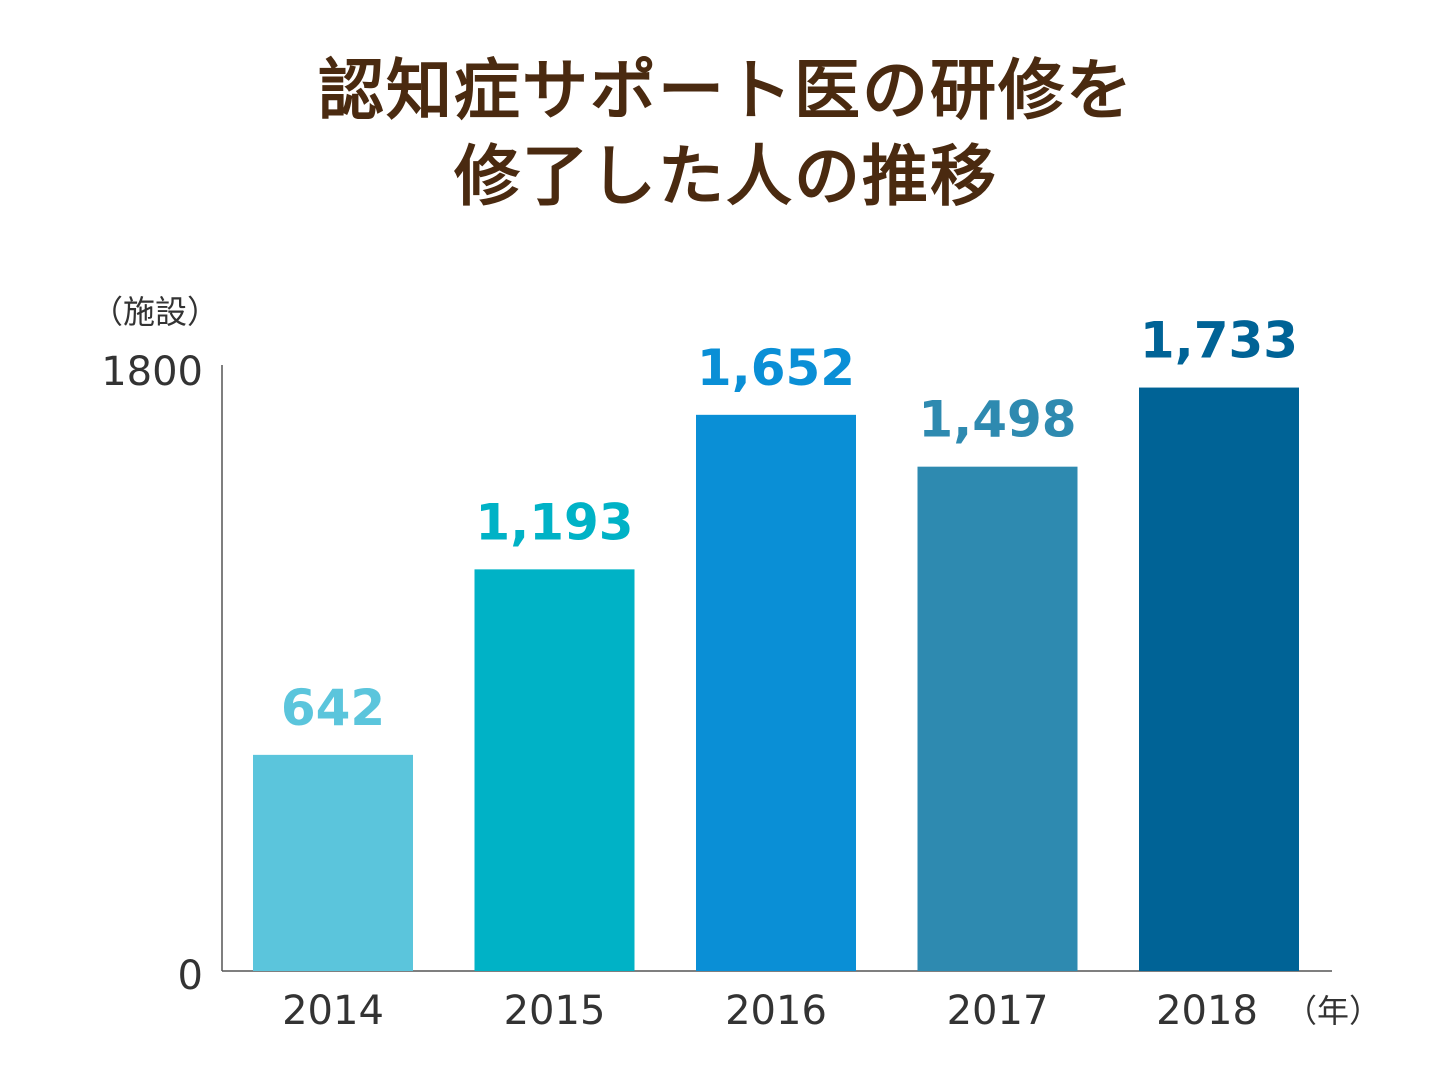 The image size is (1452, 1089). I want to click on value-label-2015: 1,193, so click(554, 522).